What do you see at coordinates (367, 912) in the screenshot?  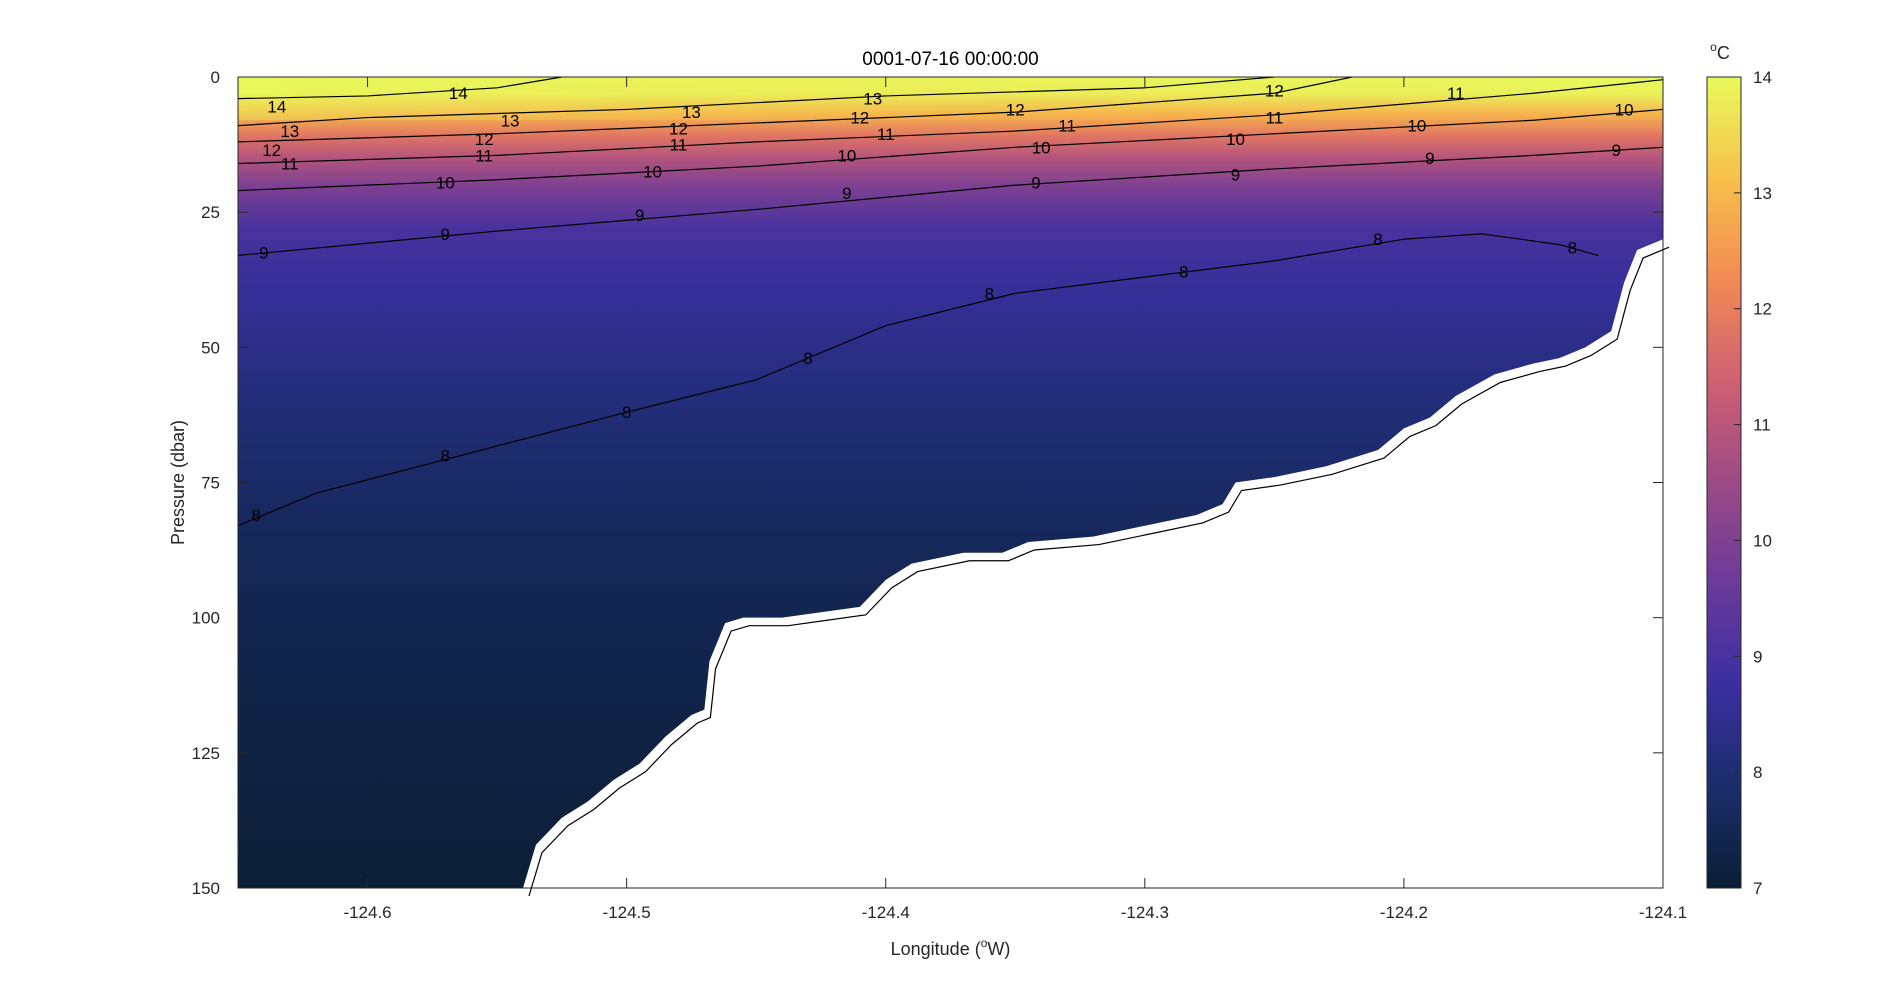 I see `x-tick-label: -124.6` at bounding box center [367, 912].